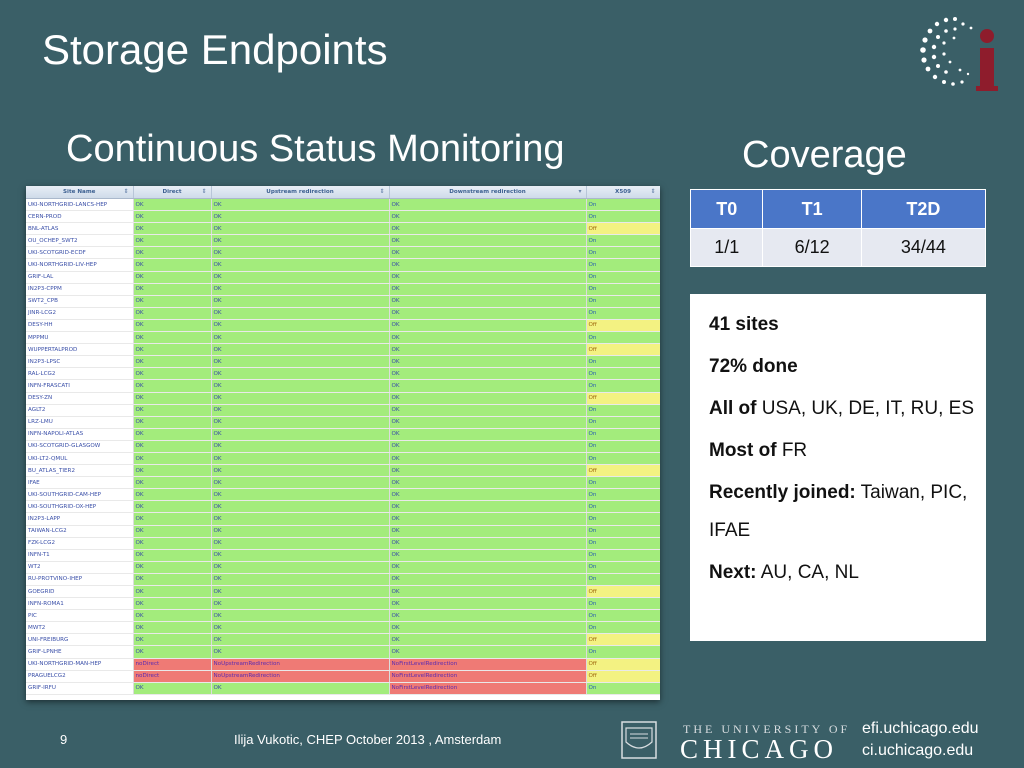  What do you see at coordinates (80, 628) in the screenshot?
I see `site-name-cell: MWT2` at bounding box center [80, 628].